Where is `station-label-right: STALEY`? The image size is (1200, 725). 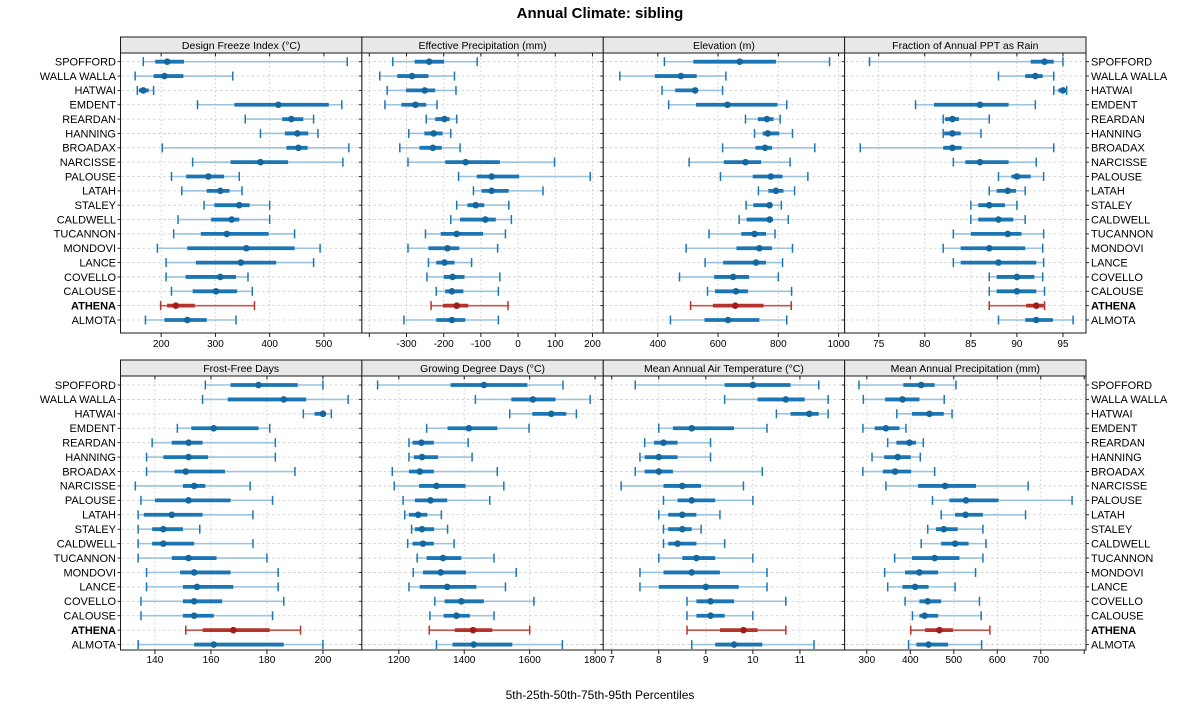 station-label-right: STALEY is located at coordinates (1112, 206).